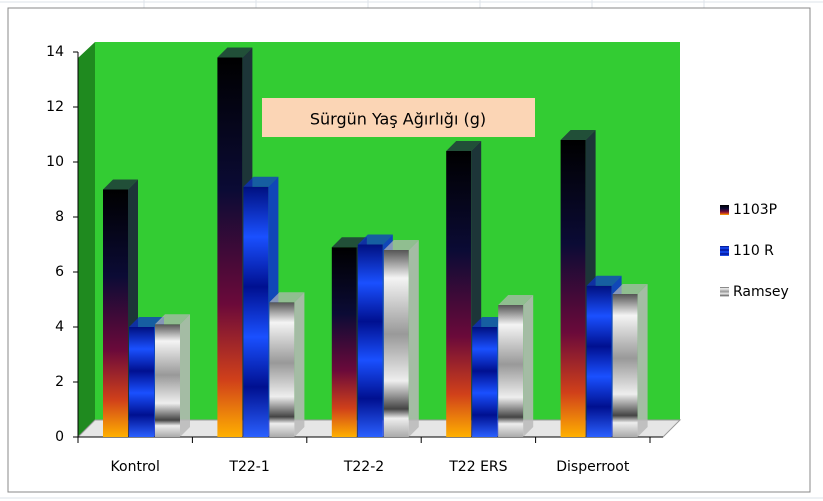  Describe the element at coordinates (248, 467) in the screenshot. I see `x-tick-label: T22-1` at that location.